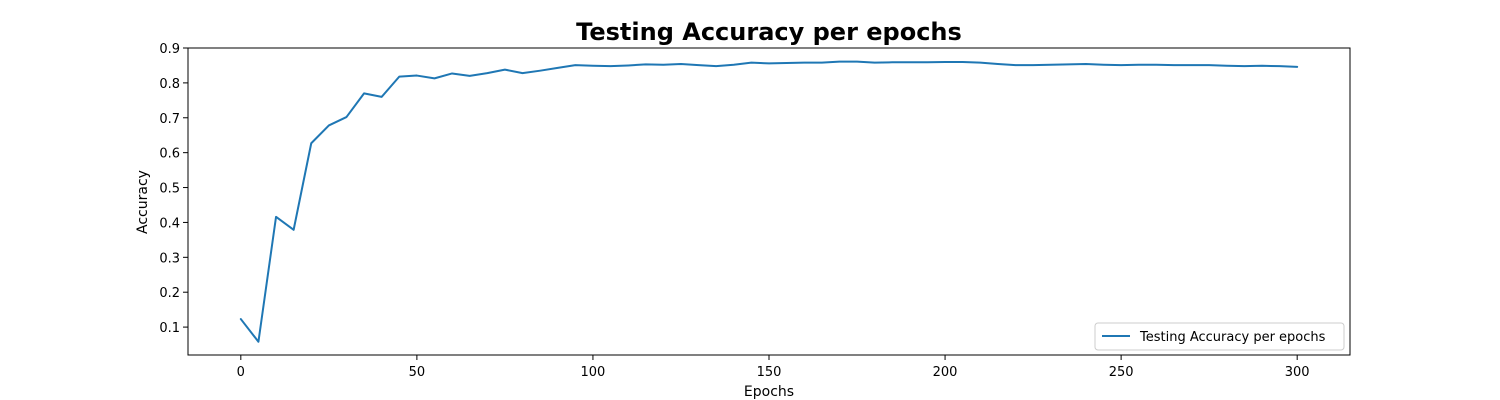 The height and width of the screenshot is (400, 1500). I want to click on y-axis: 0.1 0.2 0.3 0.4 0.5 0.6 0.7 0.8 0.9, so click(173, 189).